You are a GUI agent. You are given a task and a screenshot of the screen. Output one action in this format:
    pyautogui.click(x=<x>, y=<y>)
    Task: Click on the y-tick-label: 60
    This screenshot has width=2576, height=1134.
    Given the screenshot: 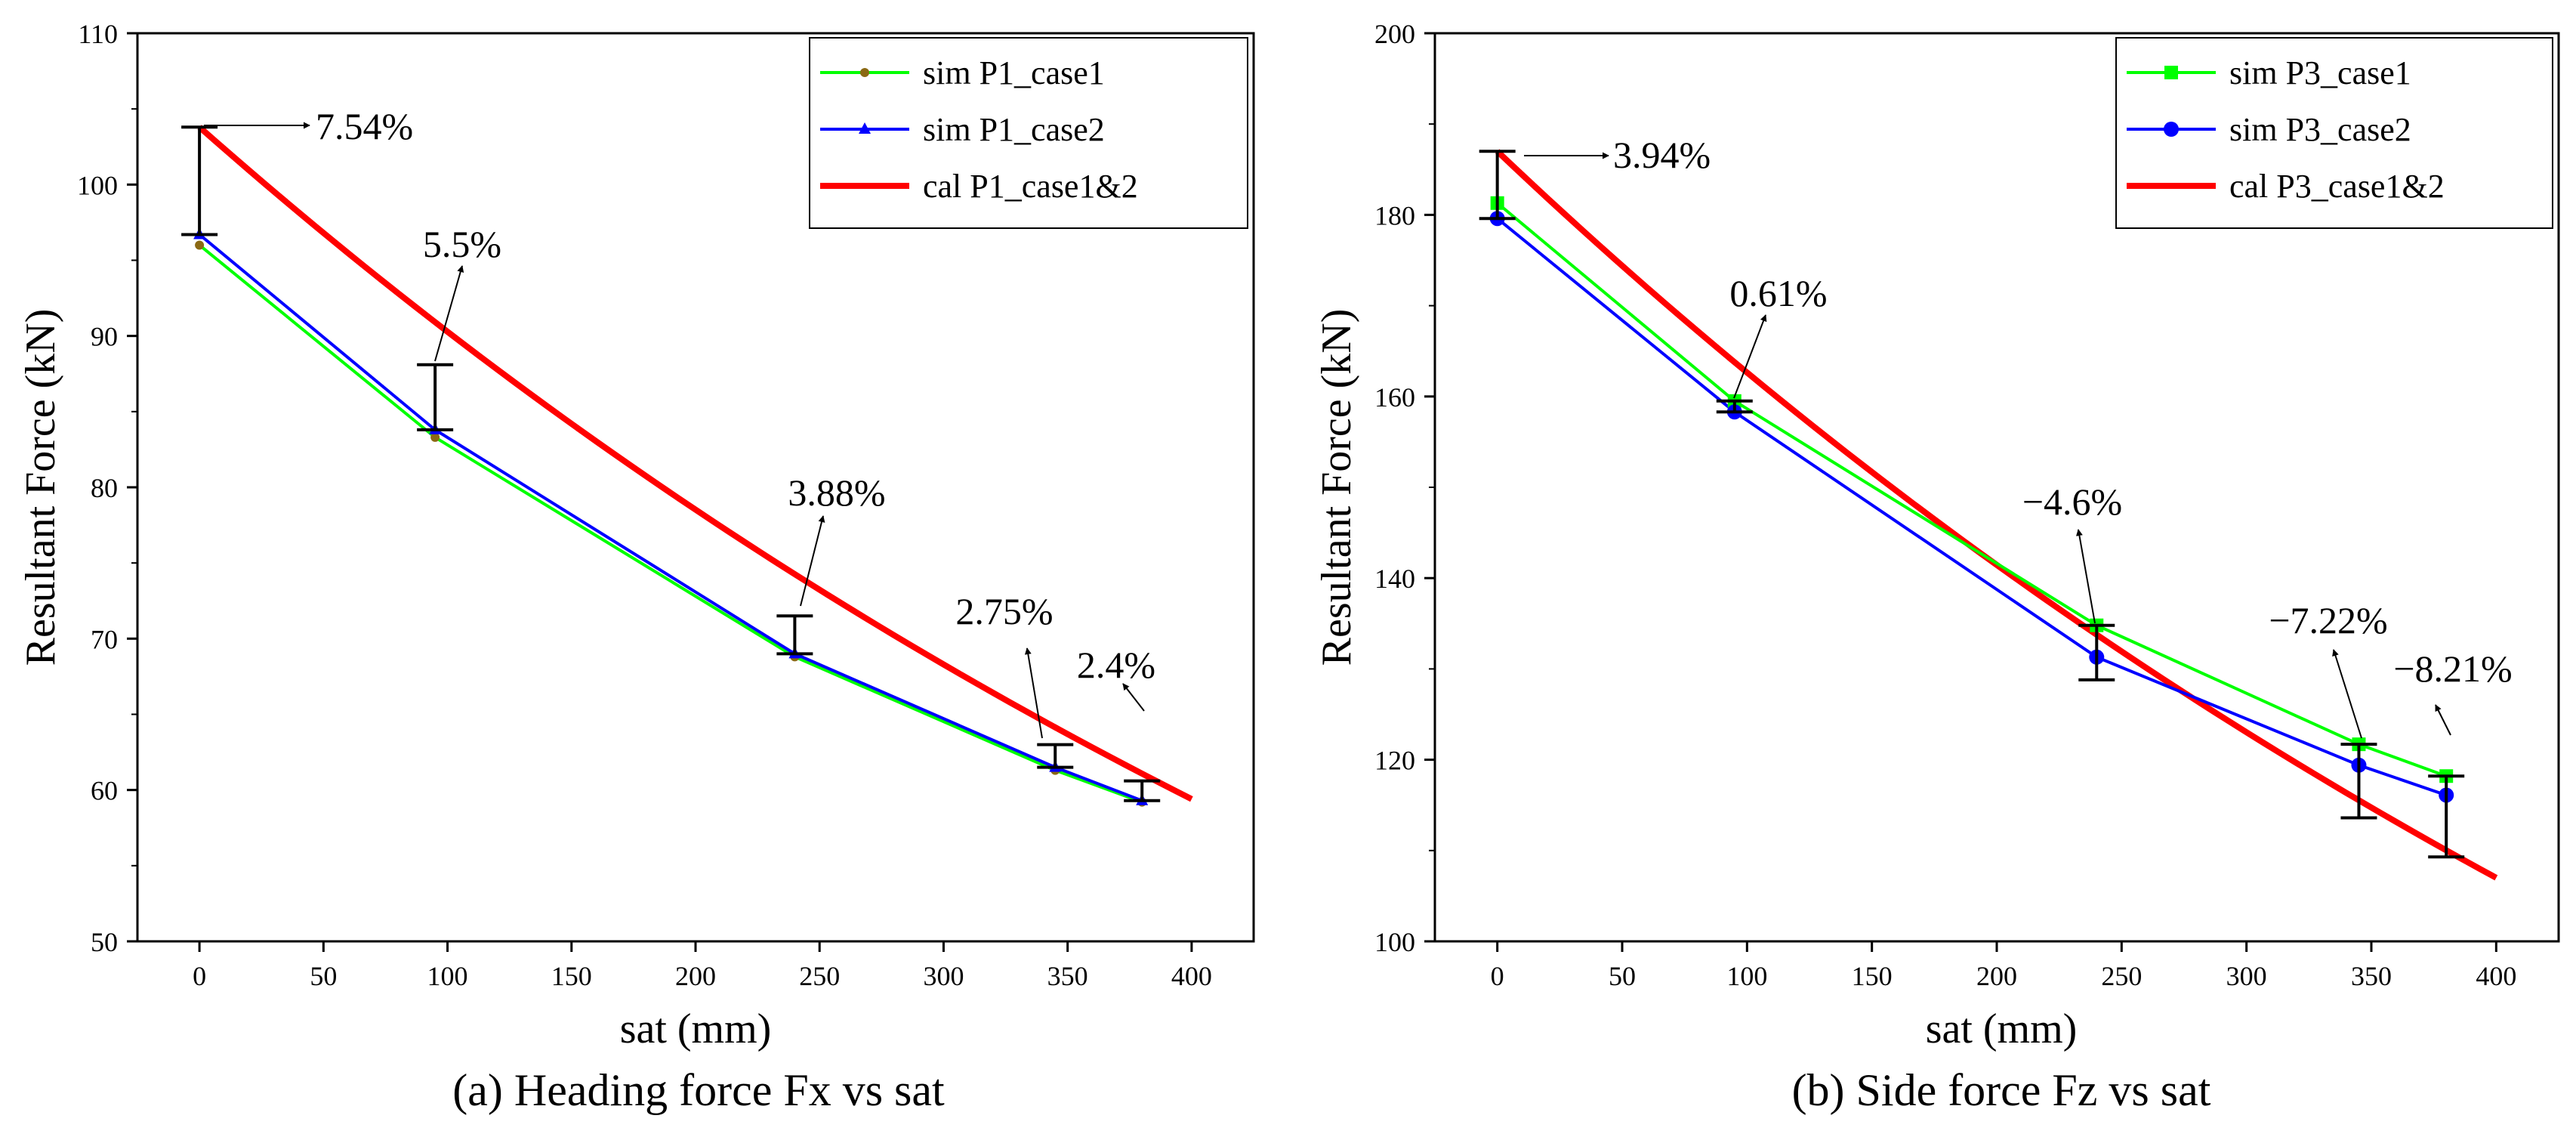 What is the action you would take?
    pyautogui.click(x=104, y=791)
    